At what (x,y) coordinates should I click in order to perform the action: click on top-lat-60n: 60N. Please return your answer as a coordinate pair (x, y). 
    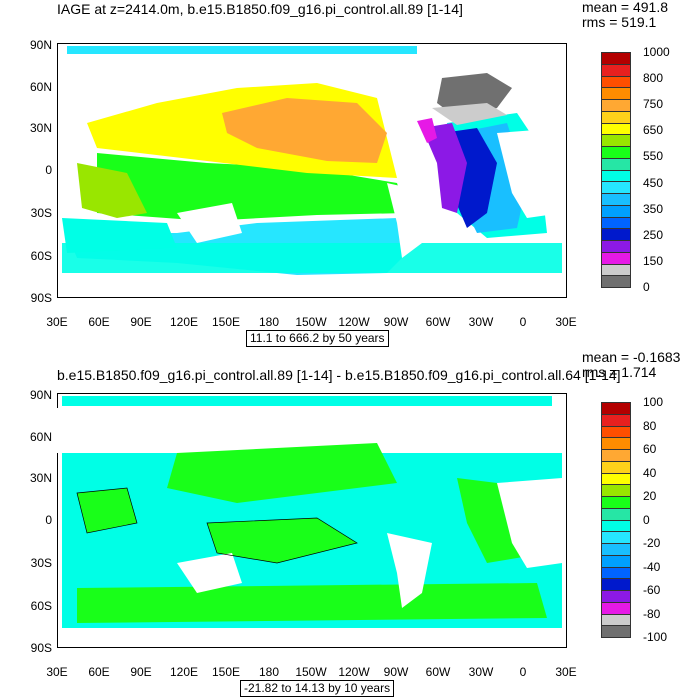
    Looking at the image, I should click on (40, 87).